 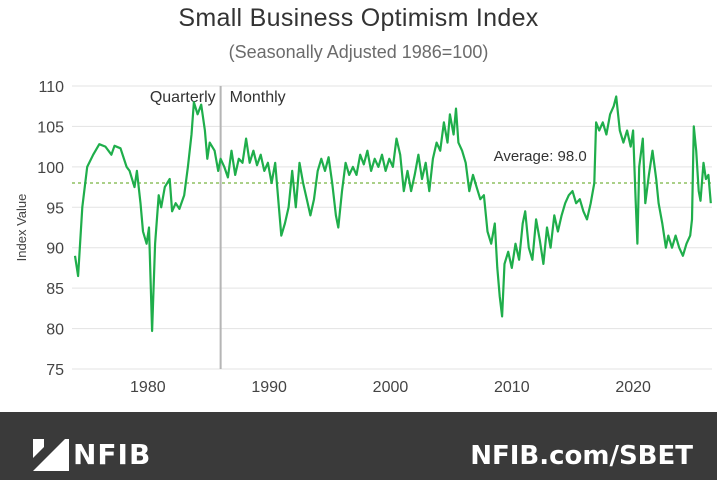 I want to click on nfib-logo: NFIB, so click(x=92, y=454).